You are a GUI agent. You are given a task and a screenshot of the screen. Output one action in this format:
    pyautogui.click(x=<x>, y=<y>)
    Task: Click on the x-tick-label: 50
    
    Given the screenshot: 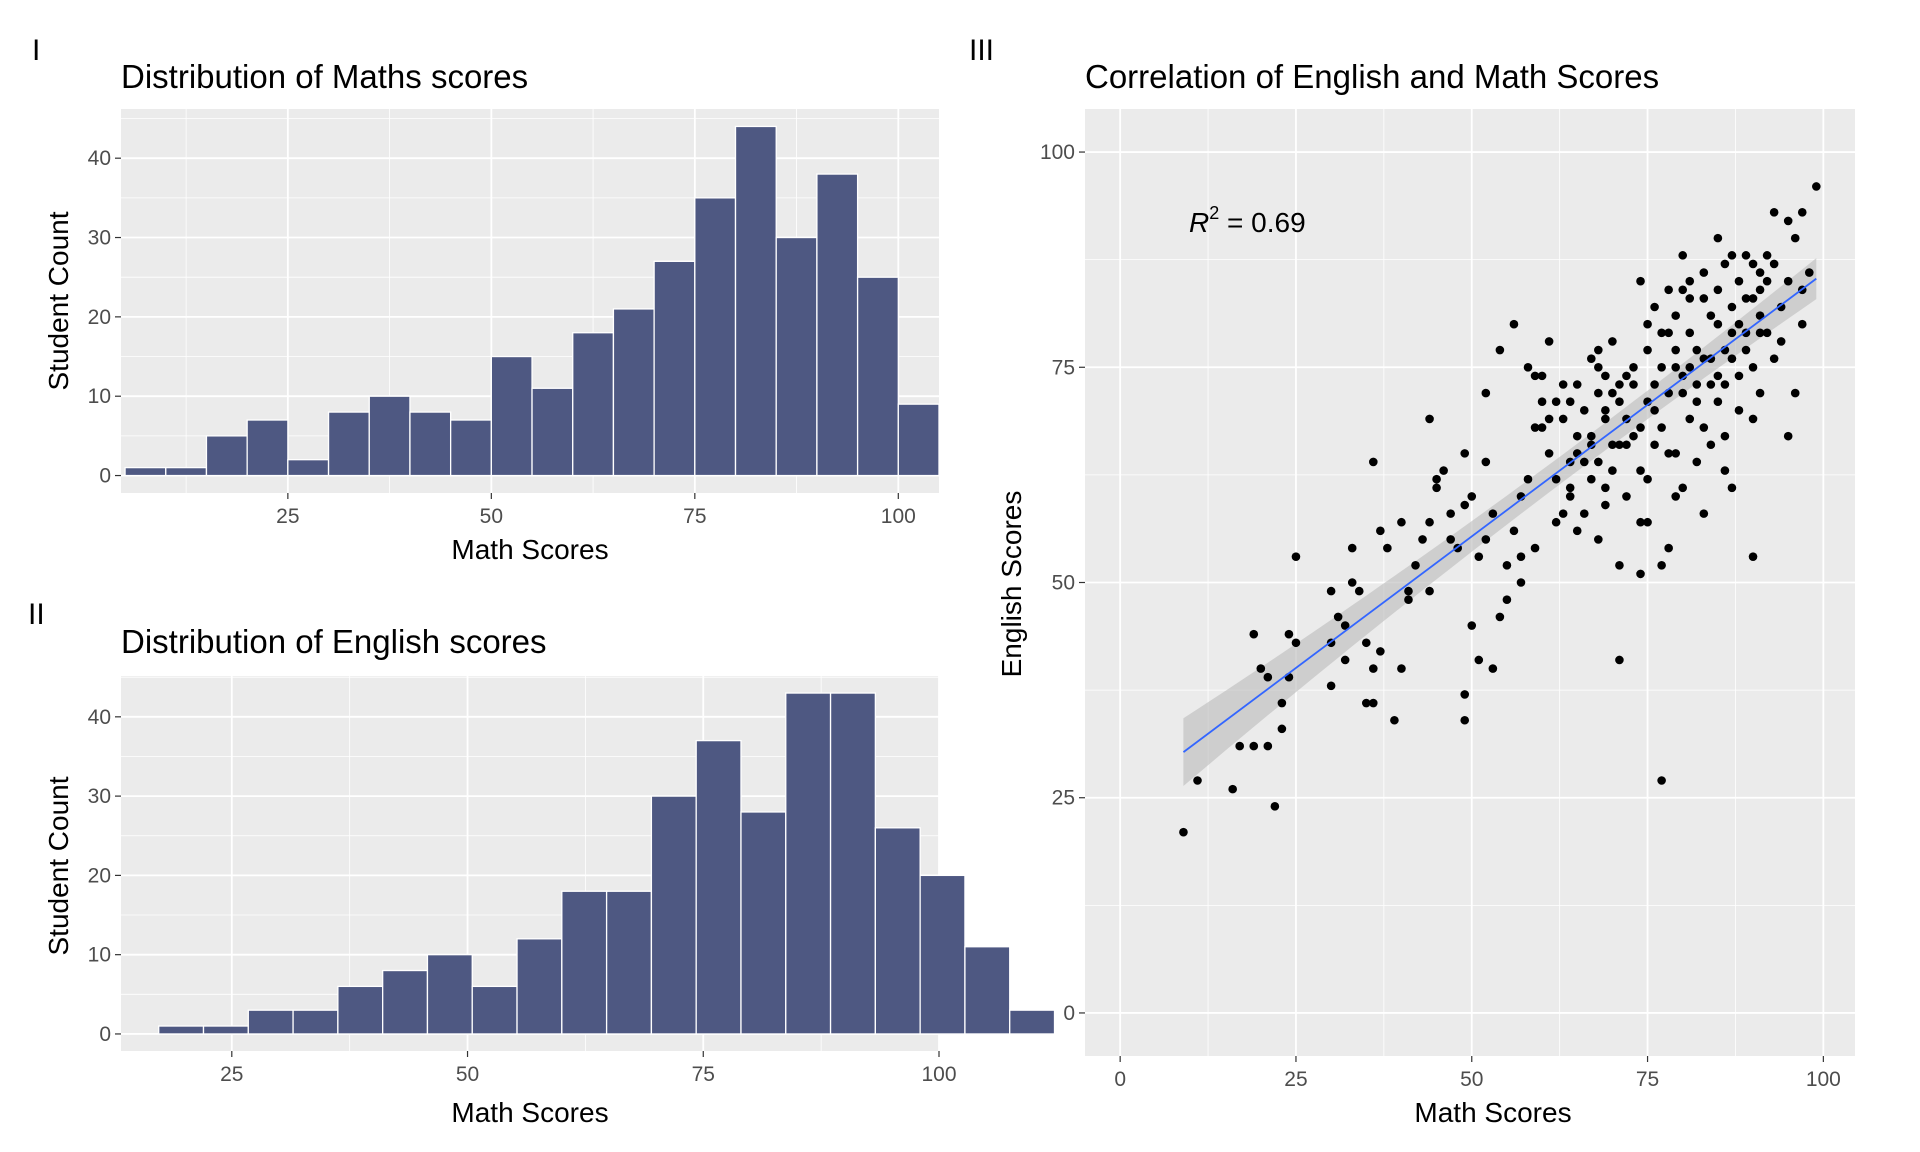 What is the action you would take?
    pyautogui.click(x=467, y=1074)
    